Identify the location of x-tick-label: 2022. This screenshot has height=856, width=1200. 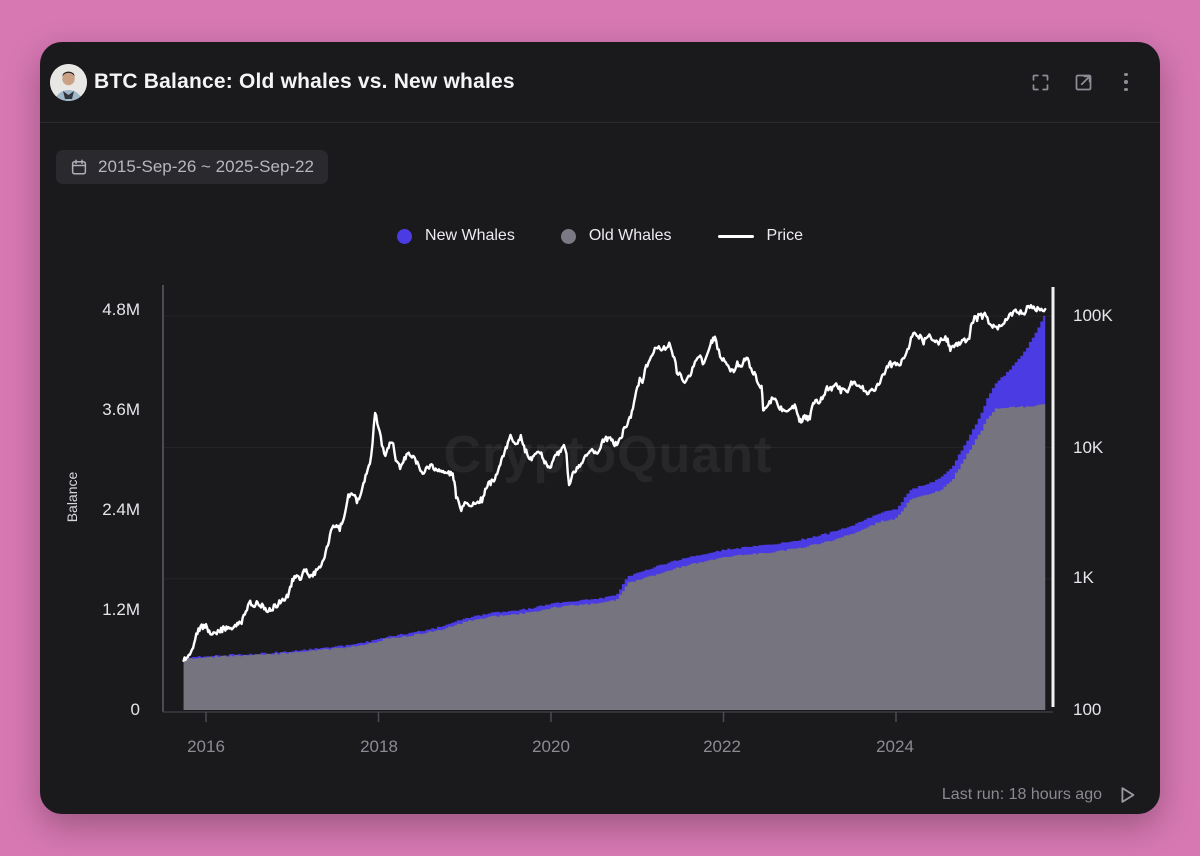
(722, 746).